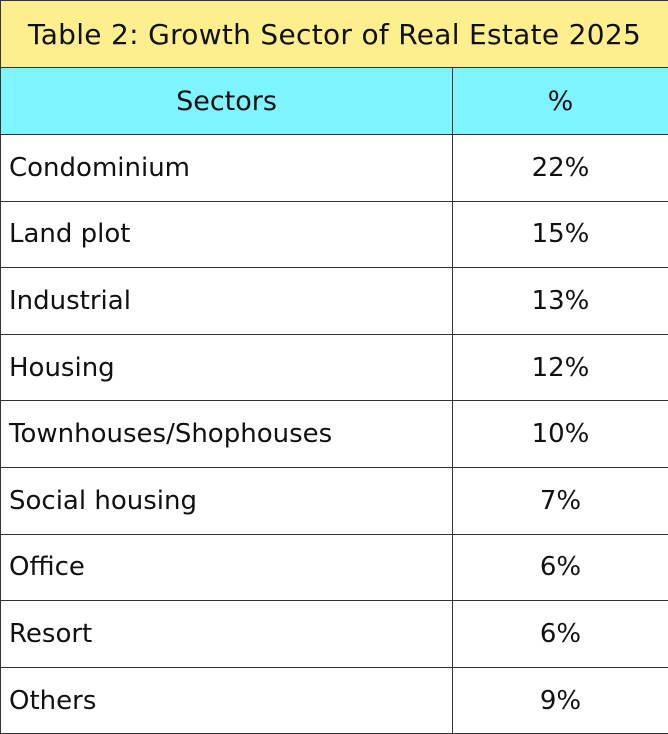  Describe the element at coordinates (226, 700) in the screenshot. I see `sector-cell: Others` at that location.